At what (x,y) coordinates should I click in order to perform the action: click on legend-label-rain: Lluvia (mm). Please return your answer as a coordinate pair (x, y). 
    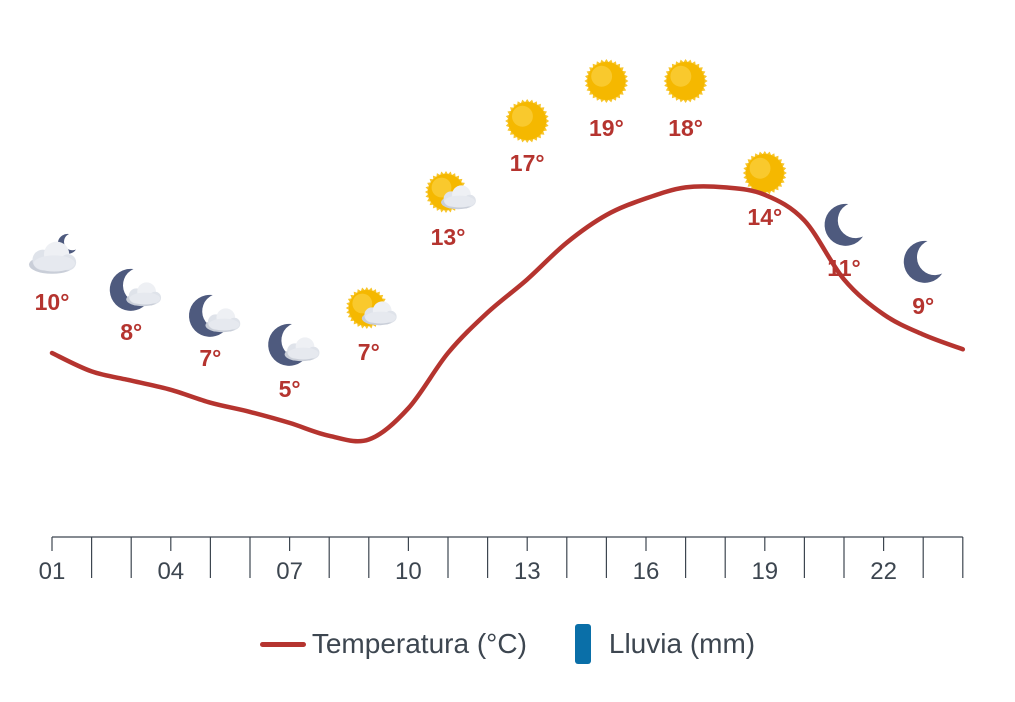
    Looking at the image, I should click on (682, 643).